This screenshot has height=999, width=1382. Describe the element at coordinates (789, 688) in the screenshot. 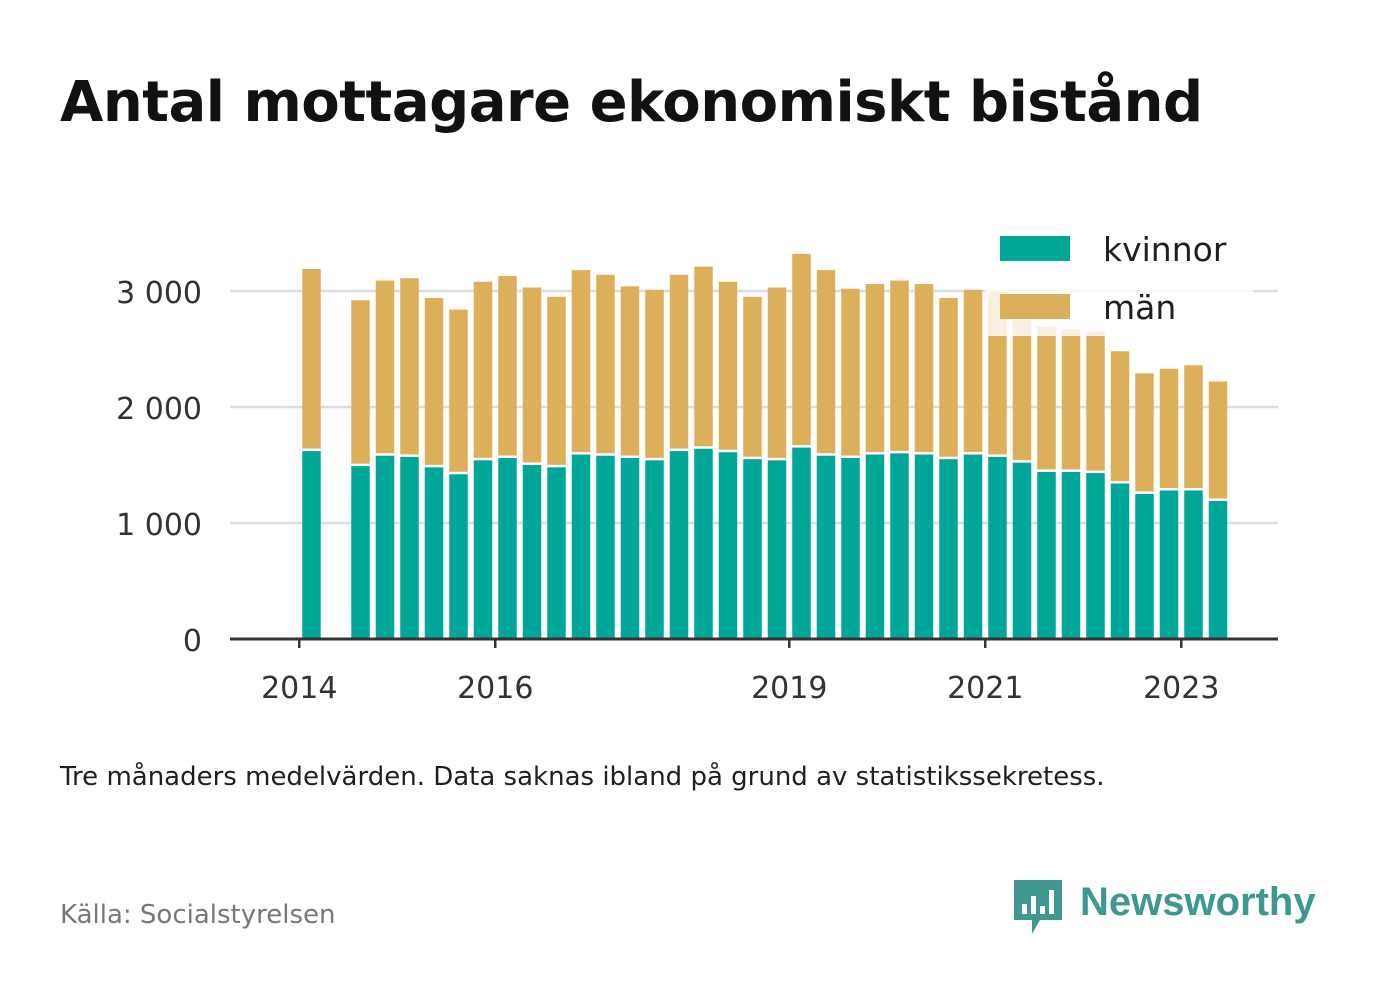

I see `x-tick-label: 2019` at that location.